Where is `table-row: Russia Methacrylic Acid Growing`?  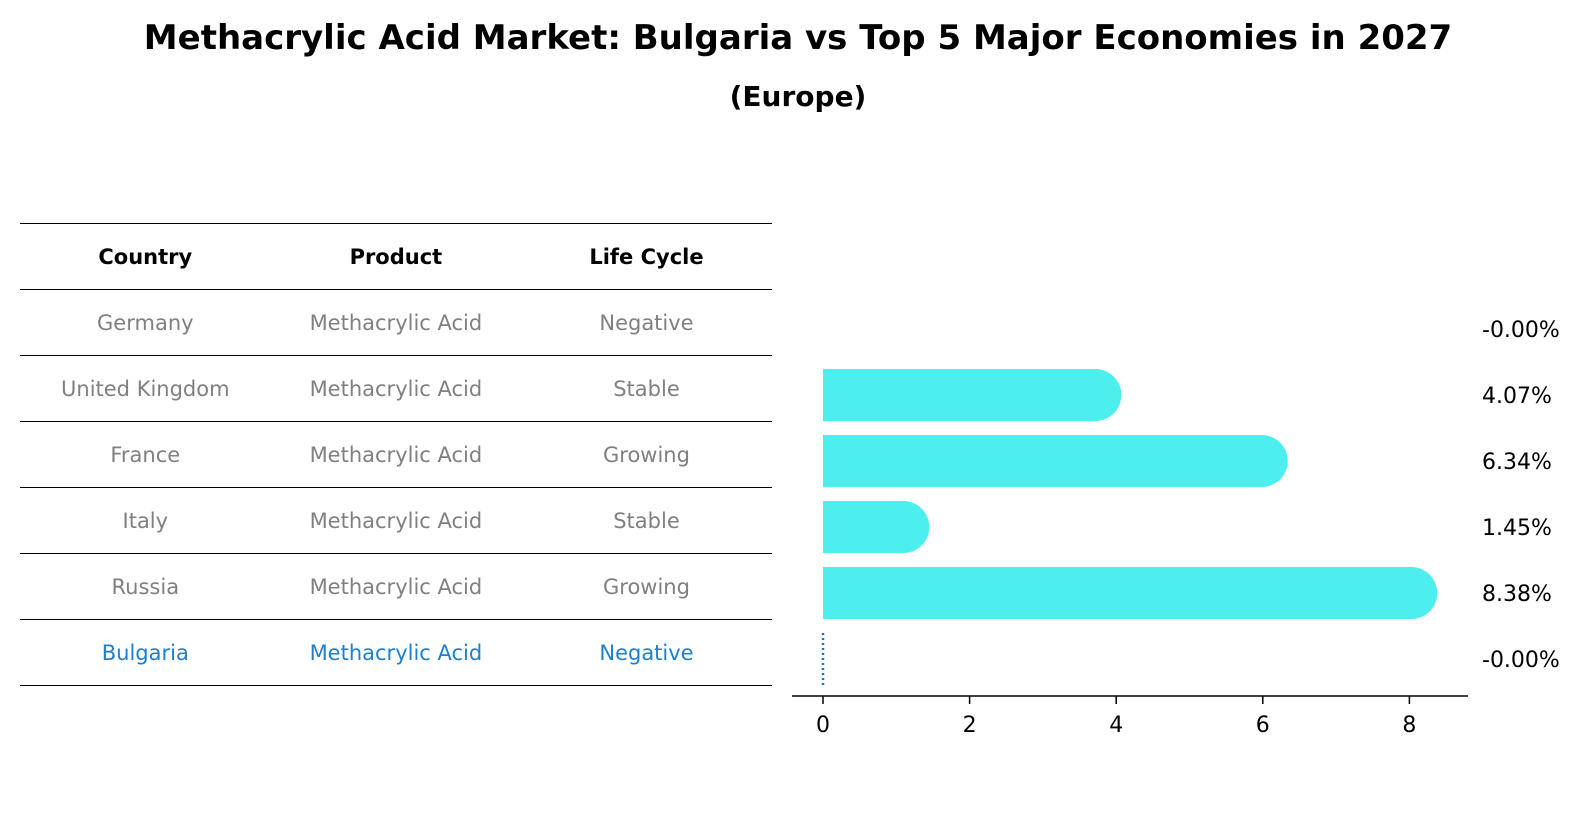 table-row: Russia Methacrylic Acid Growing is located at coordinates (396, 586).